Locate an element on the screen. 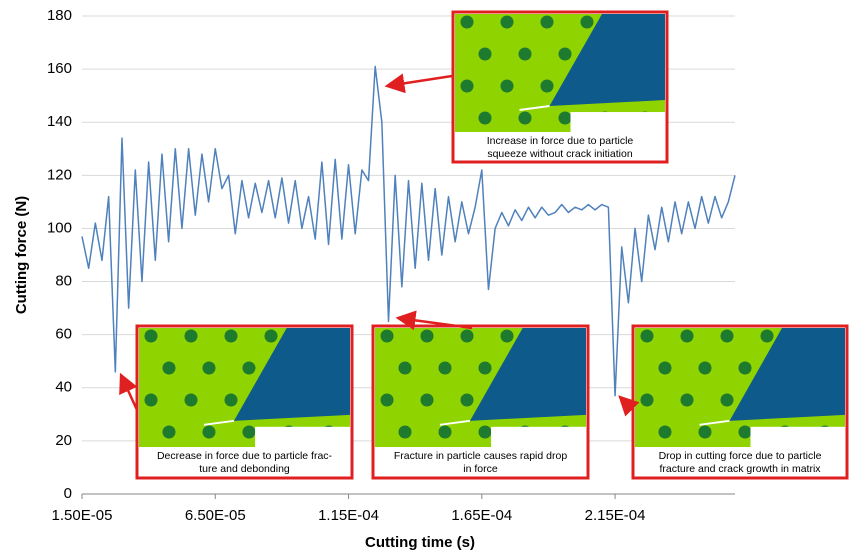 The image size is (850, 558). inset-image is located at coordinates (742, 437).